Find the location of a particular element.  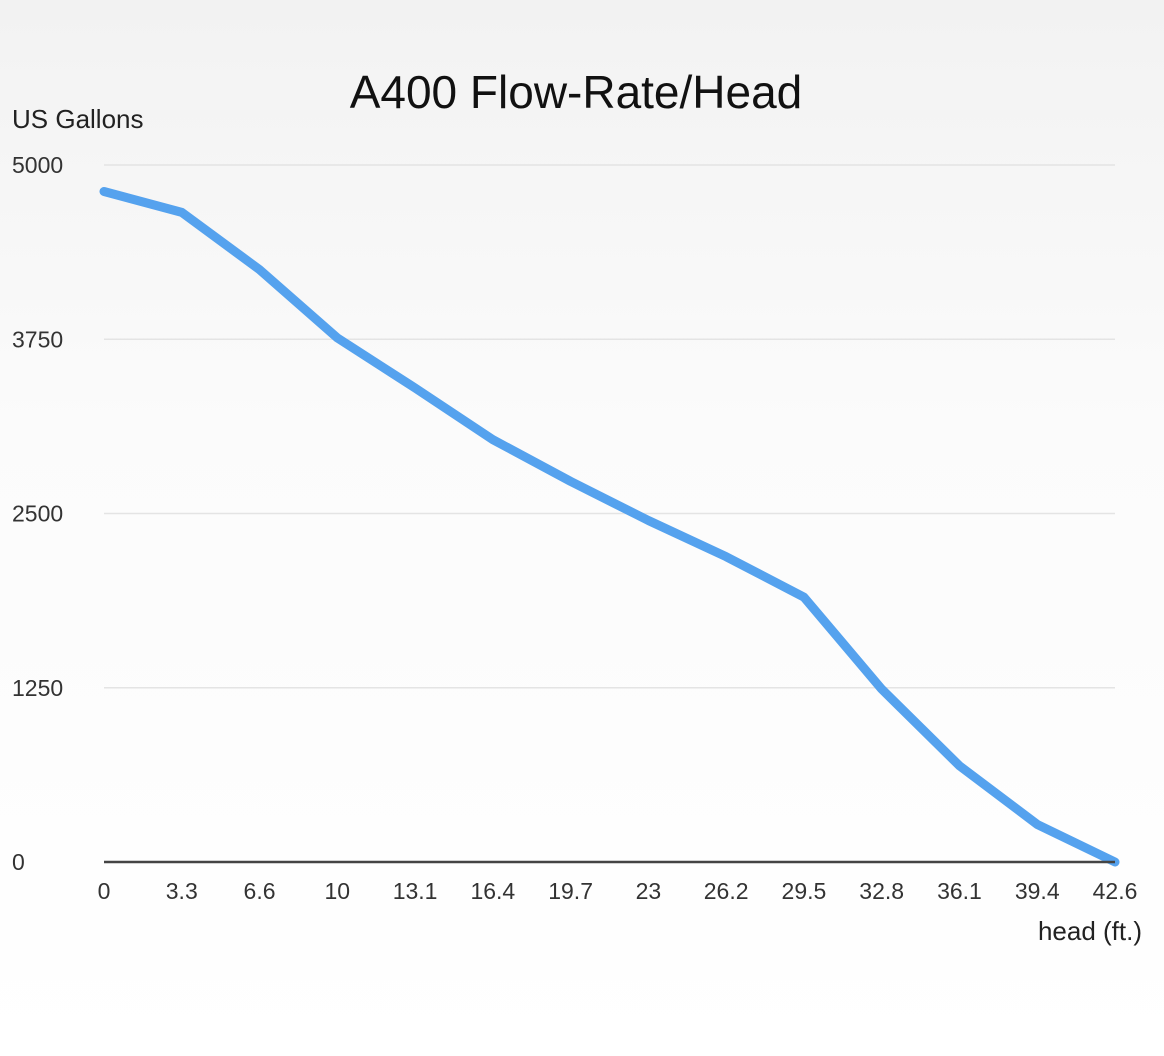

y-tick-label: 5000 is located at coordinates (37, 165).